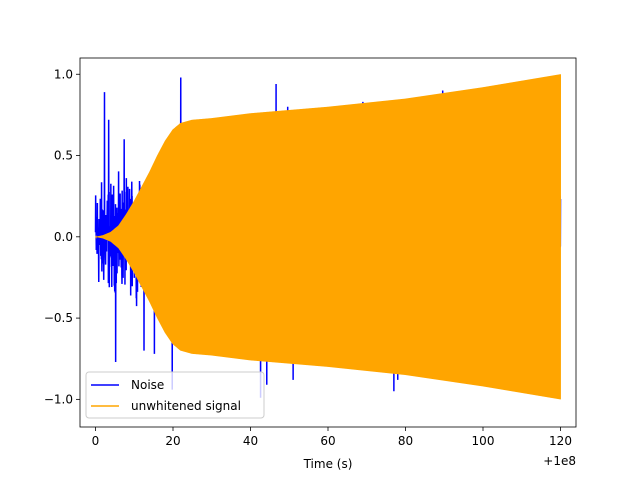  I want to click on legend-noise-label: Noise, so click(147, 385).